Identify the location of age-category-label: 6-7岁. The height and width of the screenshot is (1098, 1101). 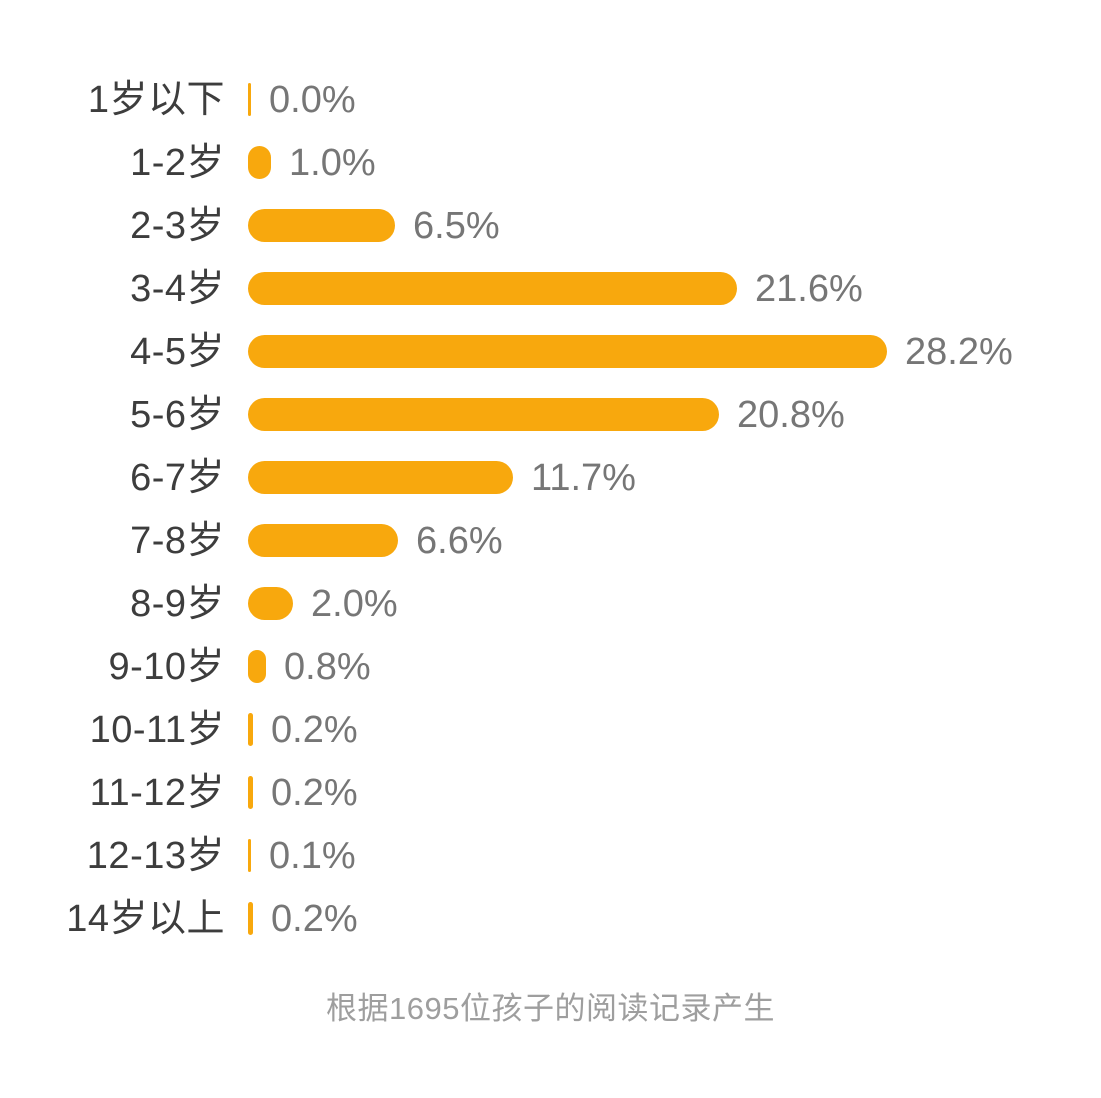
(177, 477).